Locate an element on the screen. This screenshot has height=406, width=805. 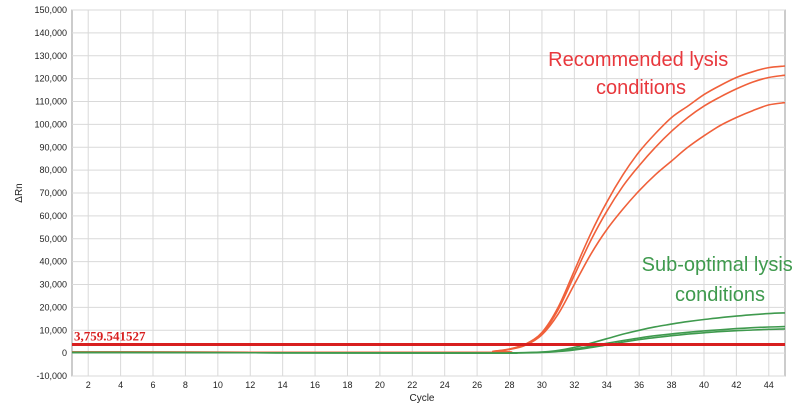
y-tick-label: 50,000 is located at coordinates (53, 239).